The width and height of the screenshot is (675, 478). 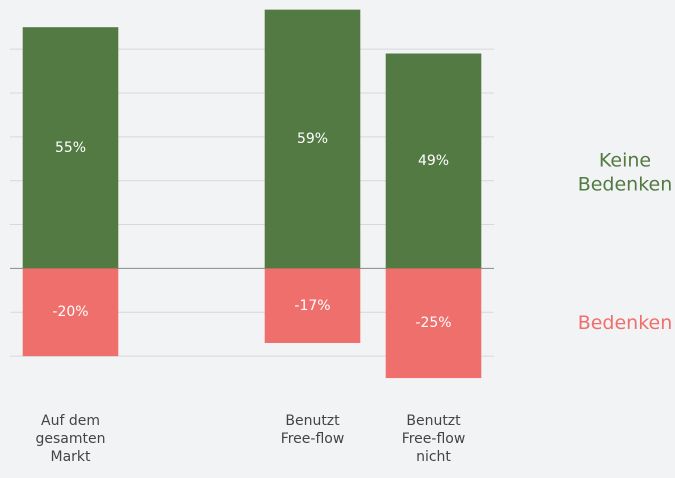 I want to click on value-label: 55%, so click(x=70, y=147).